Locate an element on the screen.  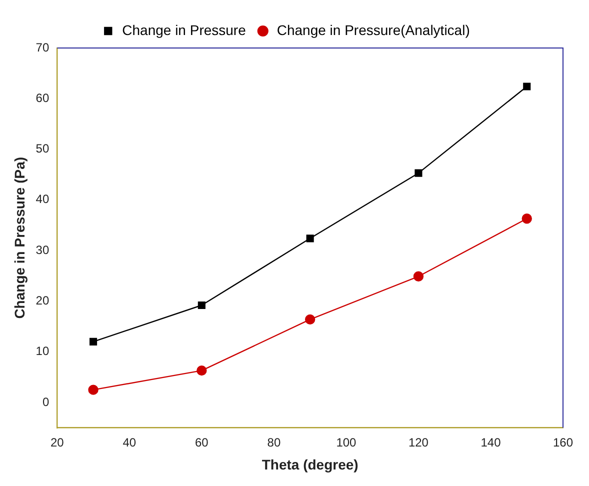
y-tick-label: 10 is located at coordinates (43, 351).